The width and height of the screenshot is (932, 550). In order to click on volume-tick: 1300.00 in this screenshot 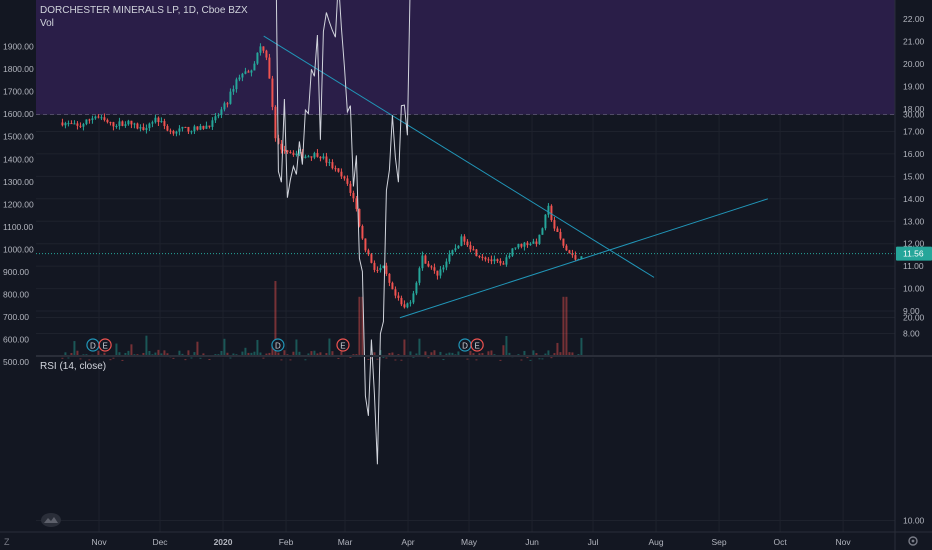, I will do `click(18, 182)`.